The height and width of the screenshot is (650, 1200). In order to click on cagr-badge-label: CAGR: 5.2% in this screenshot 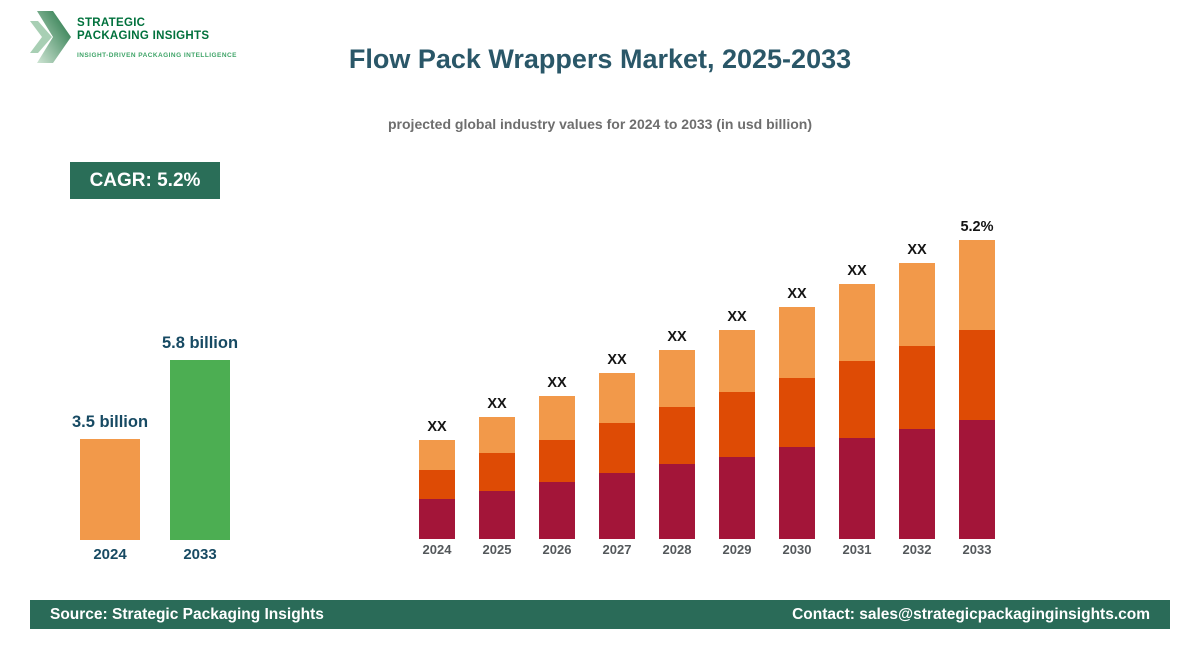, I will do `click(145, 180)`.